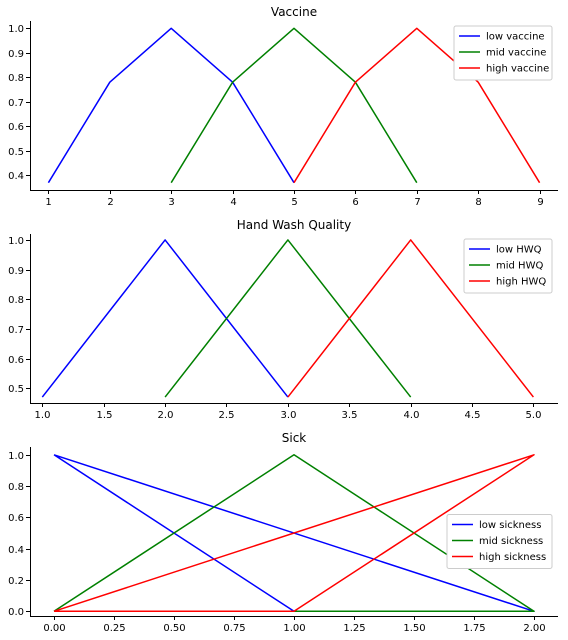  Describe the element at coordinates (110, 202) in the screenshot. I see `x-tick-label: 2` at that location.